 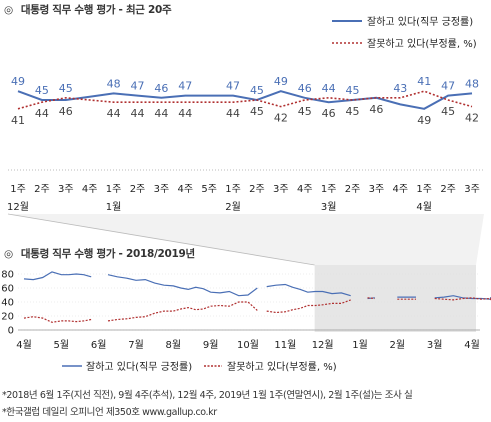 I want to click on bottom-month-tick-label: 9월, so click(x=211, y=345).